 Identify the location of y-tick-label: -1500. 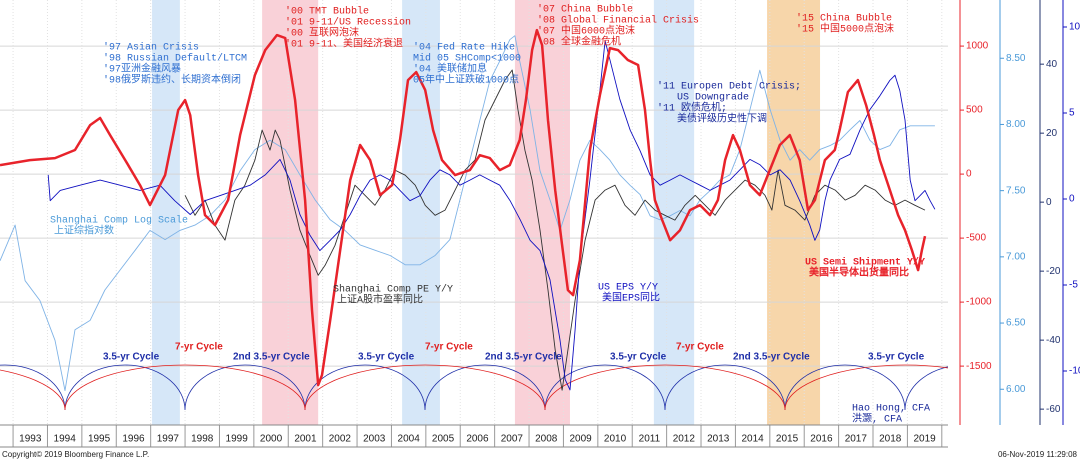
(979, 366).